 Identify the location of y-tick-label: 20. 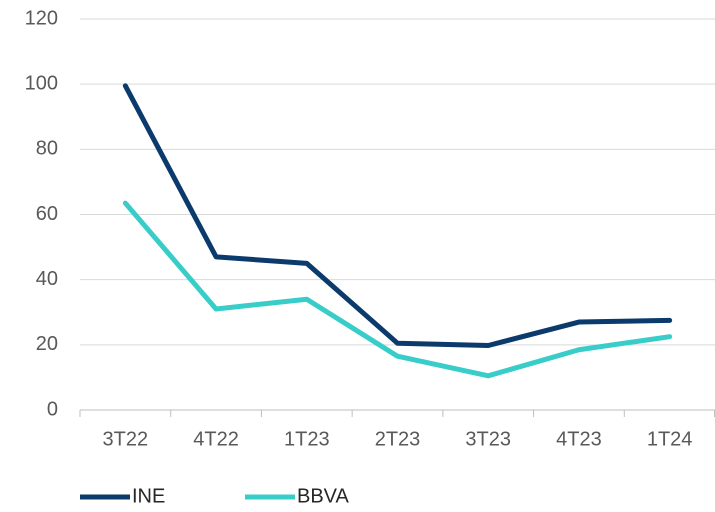
(47, 344).